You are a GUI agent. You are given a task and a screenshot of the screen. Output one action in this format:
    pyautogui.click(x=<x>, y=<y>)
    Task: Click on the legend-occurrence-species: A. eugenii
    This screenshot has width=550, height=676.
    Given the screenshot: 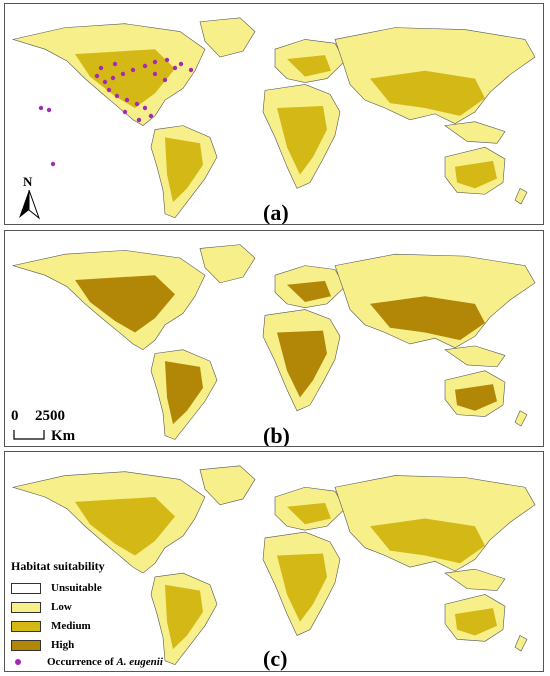 What is the action you would take?
    pyautogui.click(x=139, y=662)
    